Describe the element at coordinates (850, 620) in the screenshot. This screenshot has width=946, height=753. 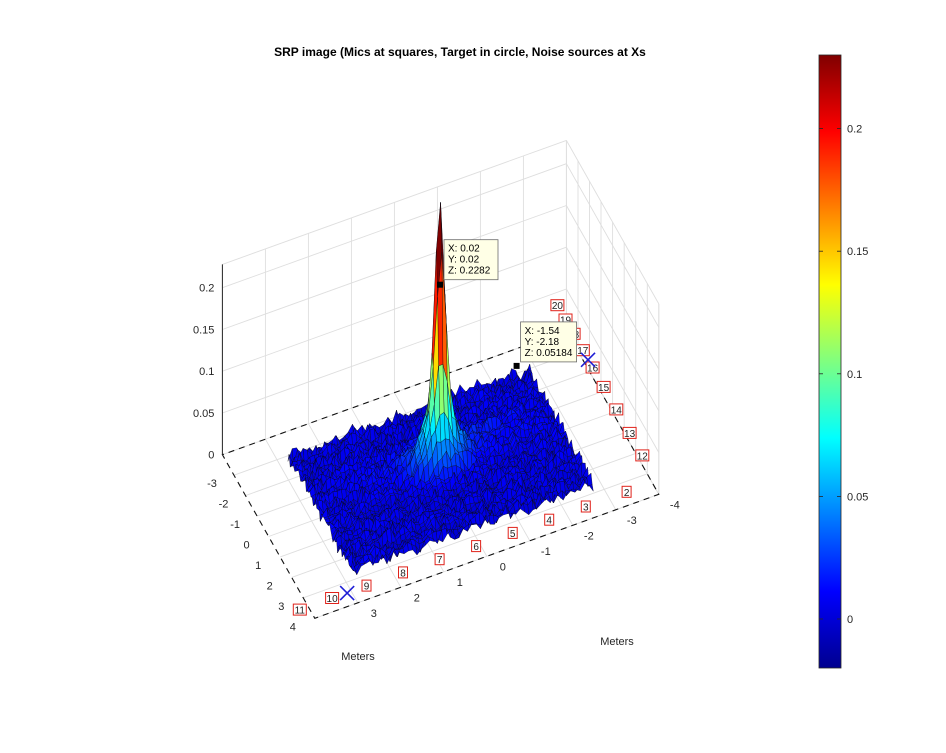
I see `colorbar-tick-label: 0` at that location.